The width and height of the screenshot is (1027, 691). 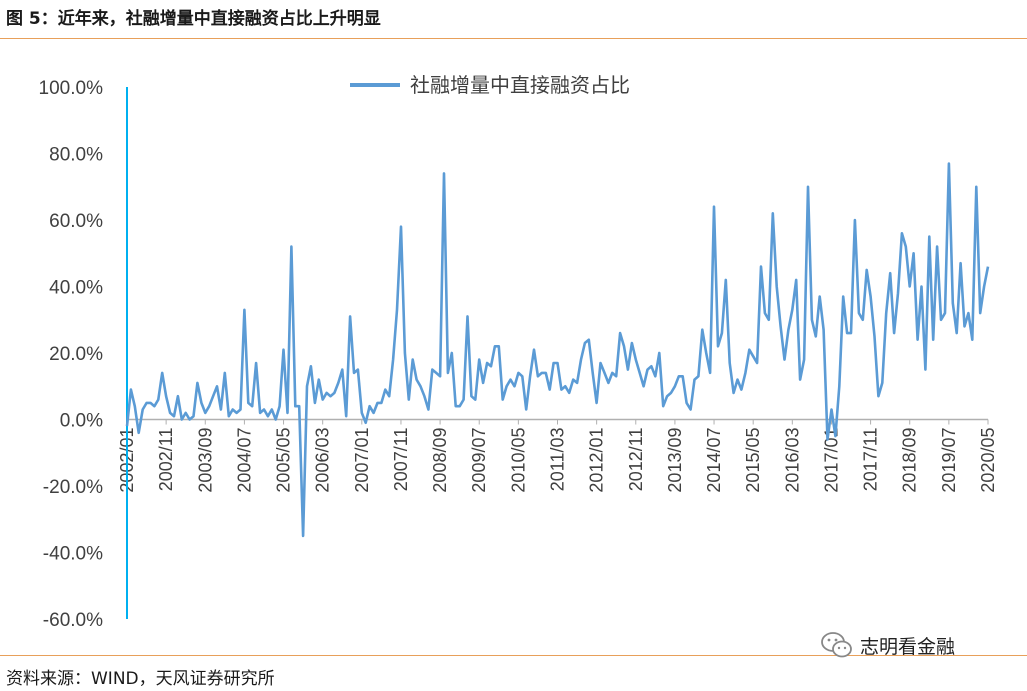 I want to click on watermark: 志明看金融, so click(x=887, y=645).